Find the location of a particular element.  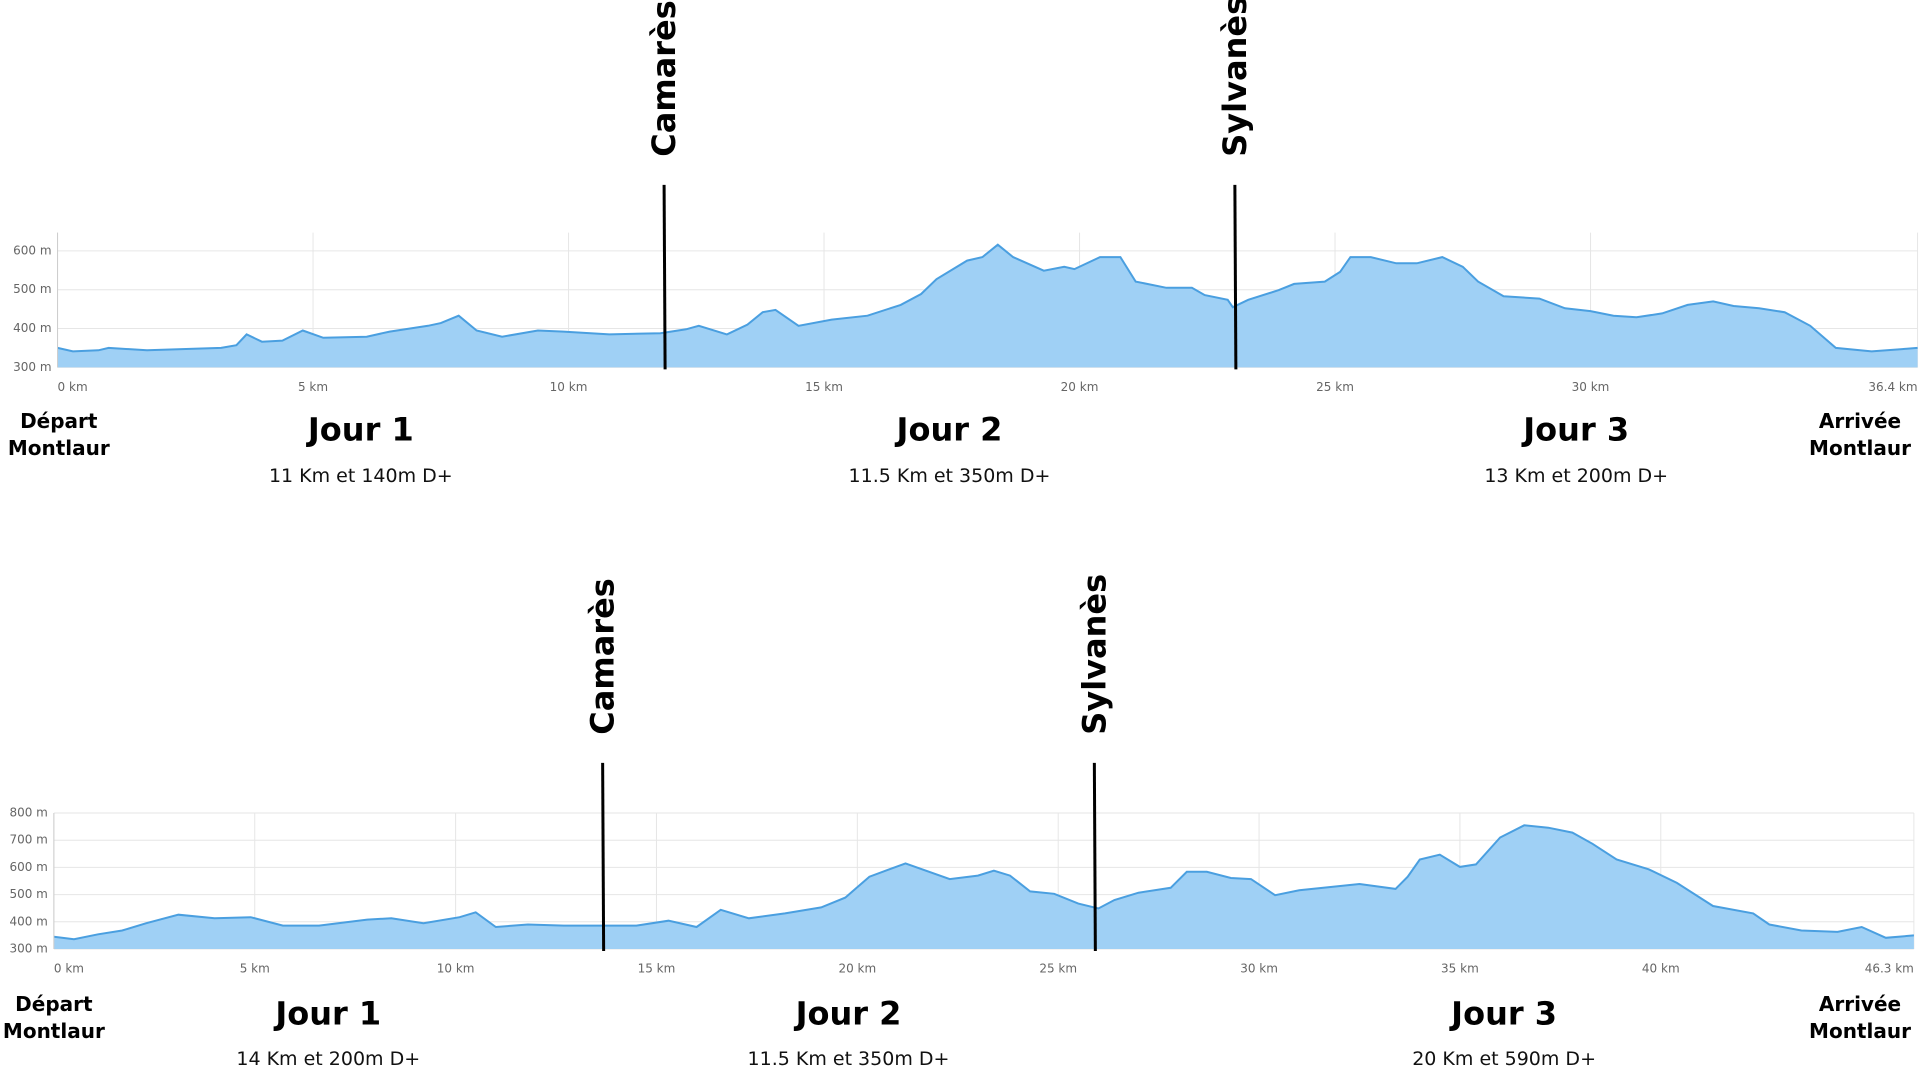

x-tick-label: 35 km is located at coordinates (1460, 968).